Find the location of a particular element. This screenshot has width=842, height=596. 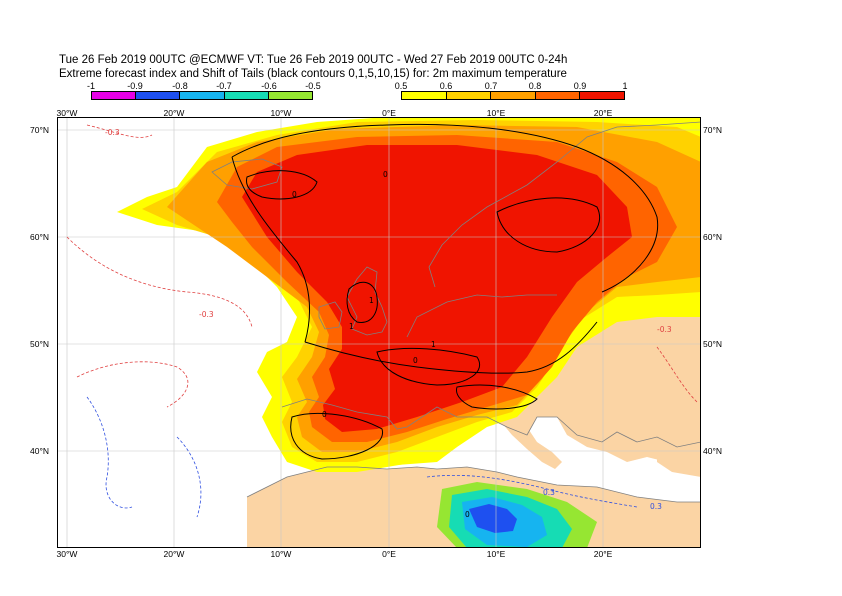

coast-ireland is located at coordinates (330, 315).